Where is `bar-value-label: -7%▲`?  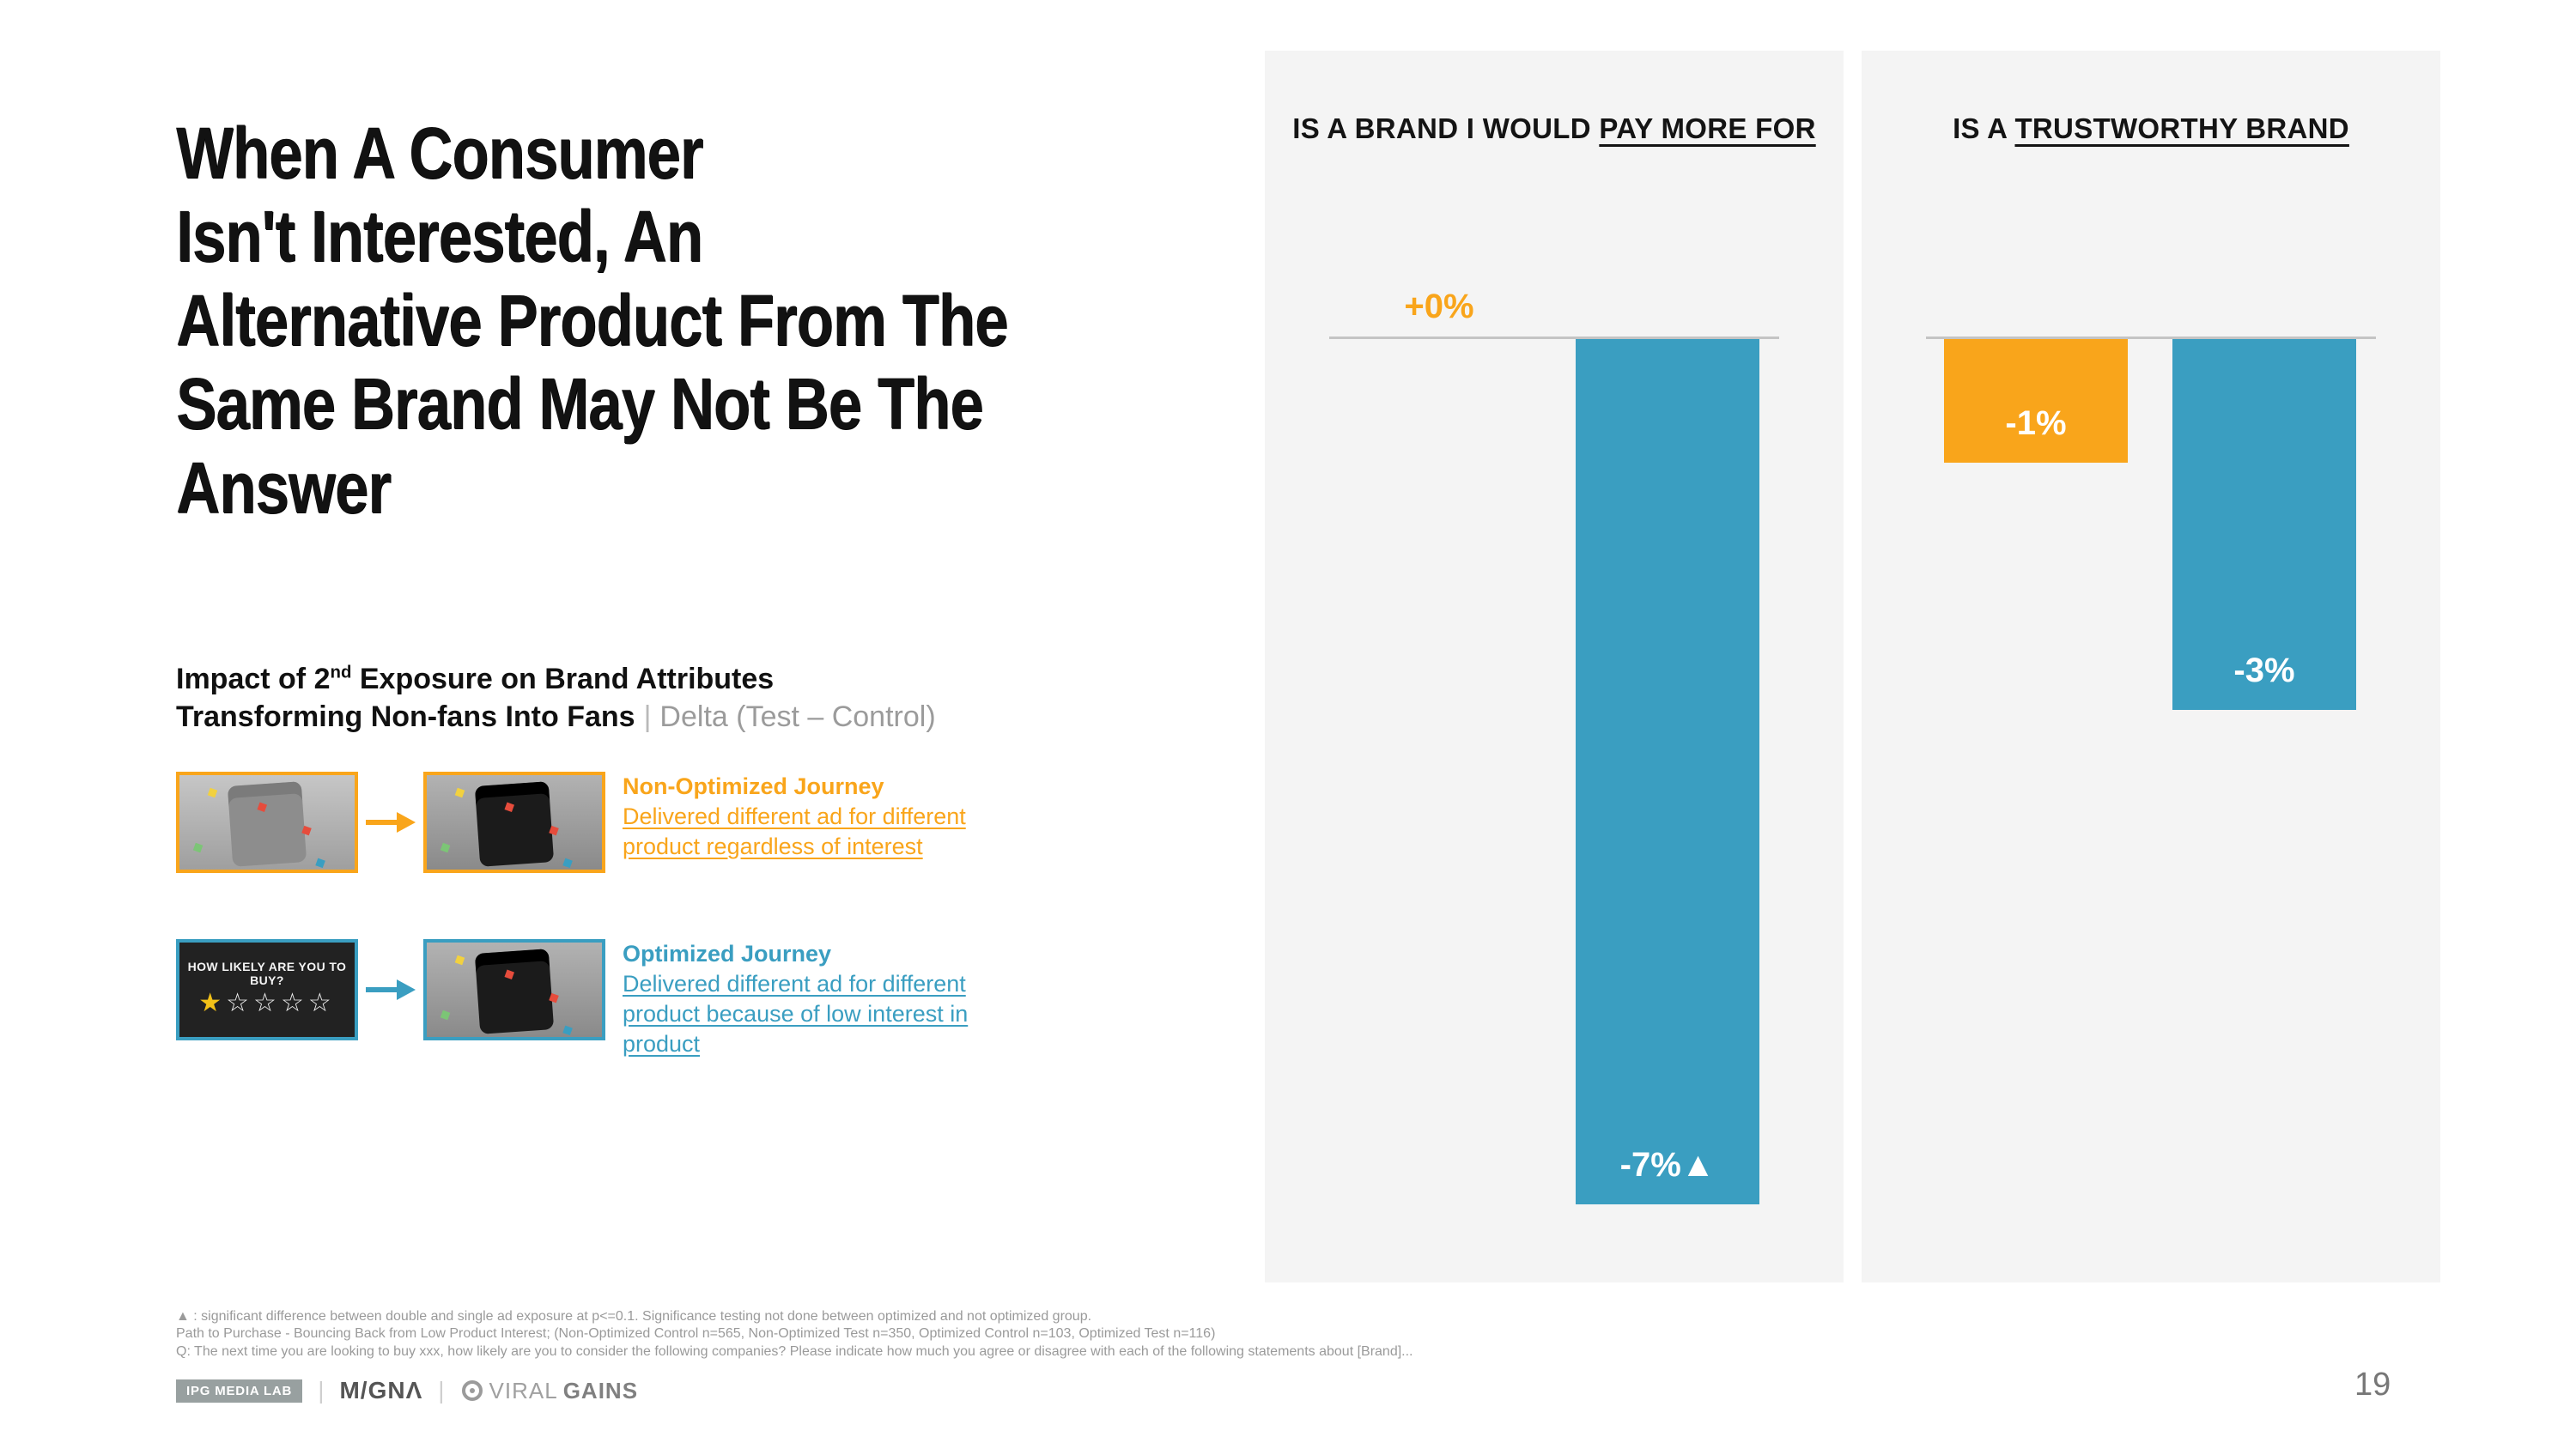
bar-value-label: -7%▲ is located at coordinates (1667, 1165).